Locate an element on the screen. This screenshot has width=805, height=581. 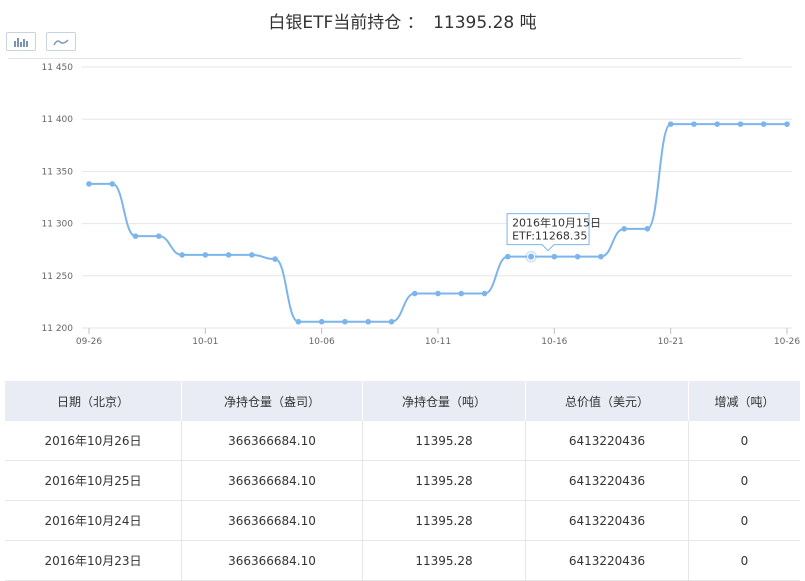
tooltip-value: ETF:11268.35 is located at coordinates (549, 236).